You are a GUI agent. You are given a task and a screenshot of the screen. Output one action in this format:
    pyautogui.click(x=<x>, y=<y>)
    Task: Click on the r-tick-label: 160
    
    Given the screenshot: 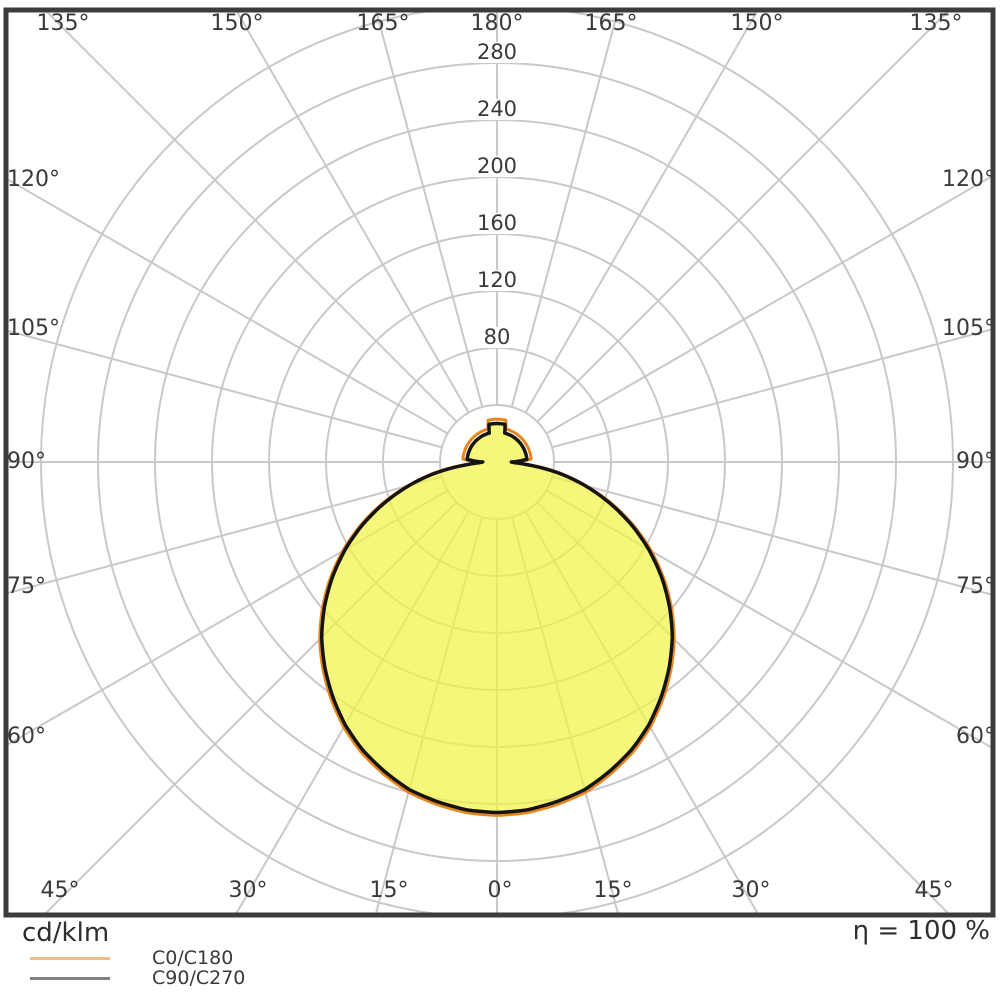 What is the action you would take?
    pyautogui.click(x=497, y=223)
    